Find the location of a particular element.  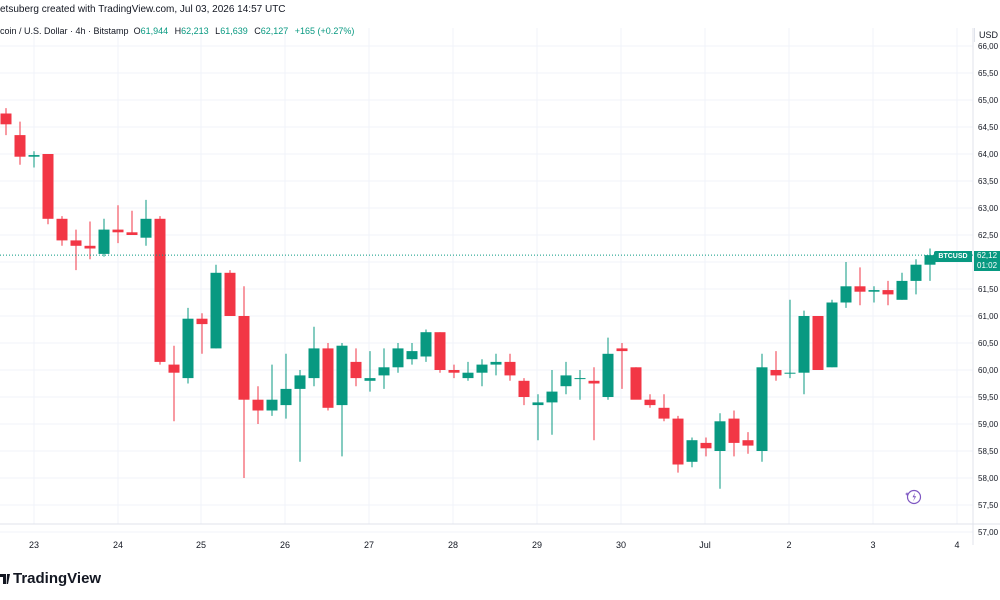

sparkle-icon is located at coordinates (913, 497).